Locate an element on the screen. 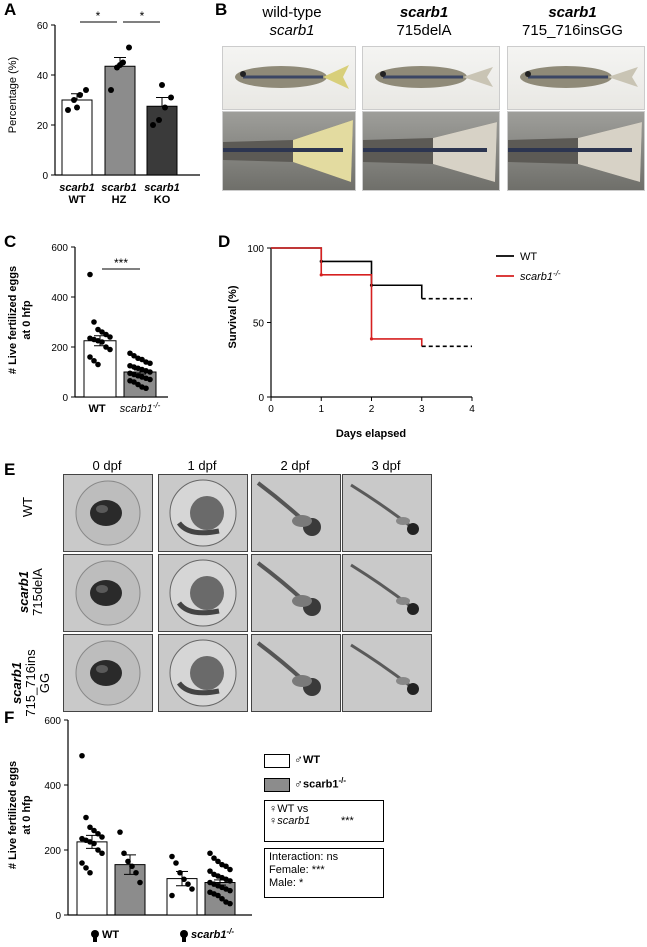  panel-f-ytick-label: 0 is located at coordinates (58, 916).